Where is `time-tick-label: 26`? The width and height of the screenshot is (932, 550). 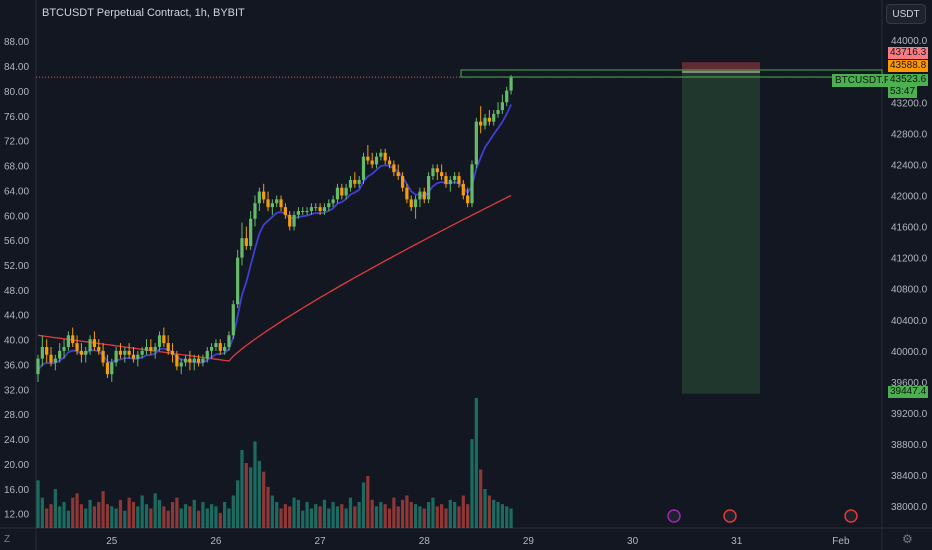
time-tick-label: 26 is located at coordinates (216, 541).